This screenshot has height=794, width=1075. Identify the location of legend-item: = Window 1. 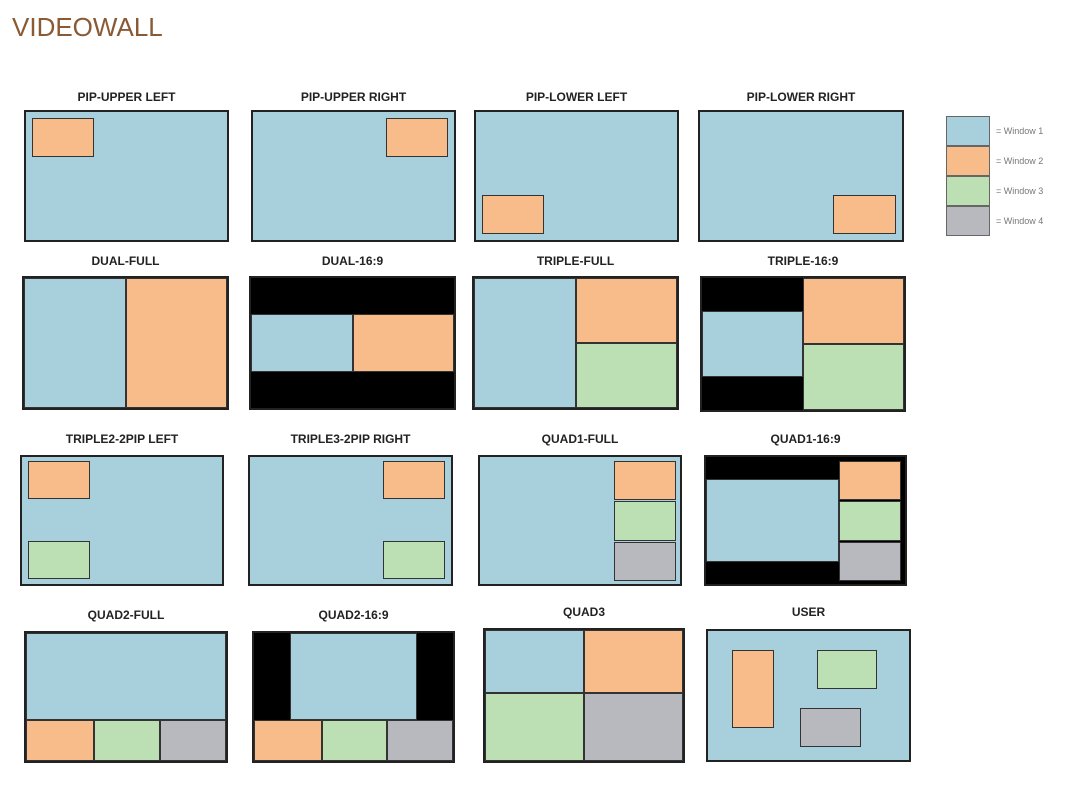
(994, 131).